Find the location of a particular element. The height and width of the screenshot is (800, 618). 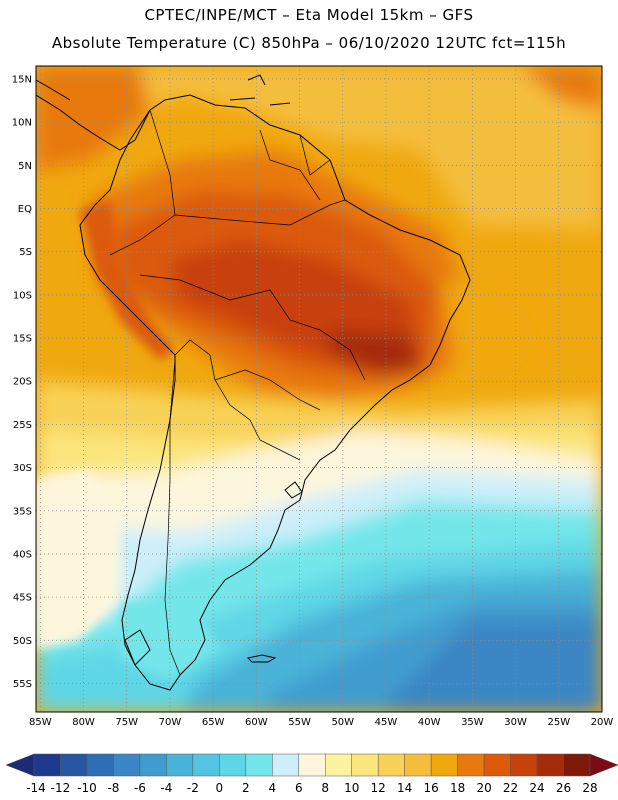

colorbar-tick-label: 20 is located at coordinates (483, 788).